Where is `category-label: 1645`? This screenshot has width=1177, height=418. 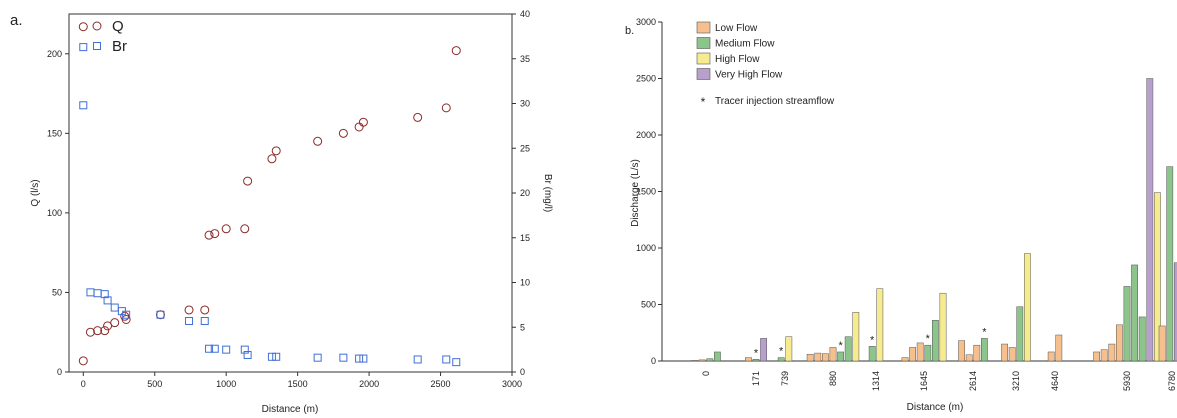 category-label: 1645 is located at coordinates (924, 381).